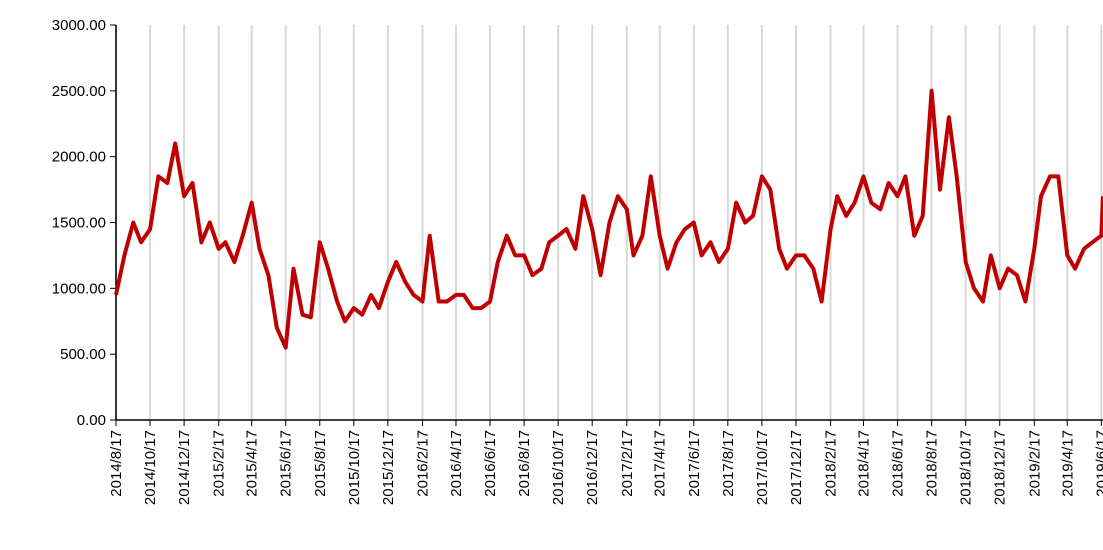 The image size is (1103, 550). Describe the element at coordinates (1000, 467) in the screenshot. I see `x-tick-label: 2018/12/17` at that location.